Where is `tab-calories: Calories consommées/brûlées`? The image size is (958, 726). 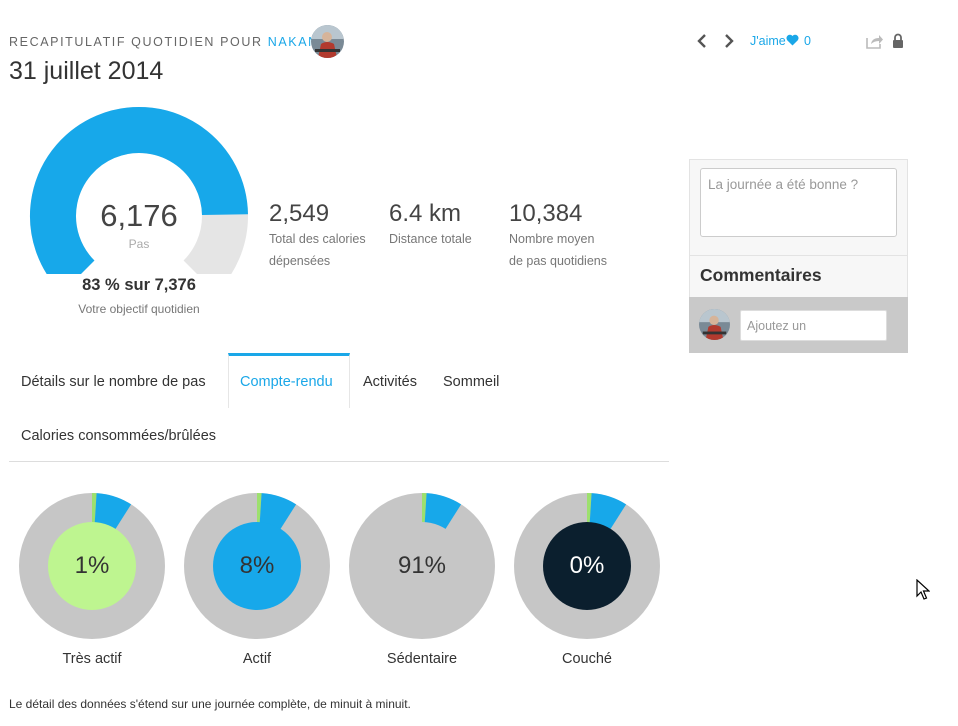
tab-calories: Calories consommées/brûlées is located at coordinates (119, 436).